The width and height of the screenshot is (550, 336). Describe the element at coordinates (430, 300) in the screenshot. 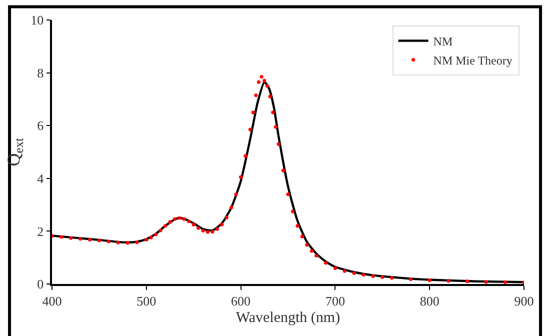

I see `x-tick-label: 800` at that location.